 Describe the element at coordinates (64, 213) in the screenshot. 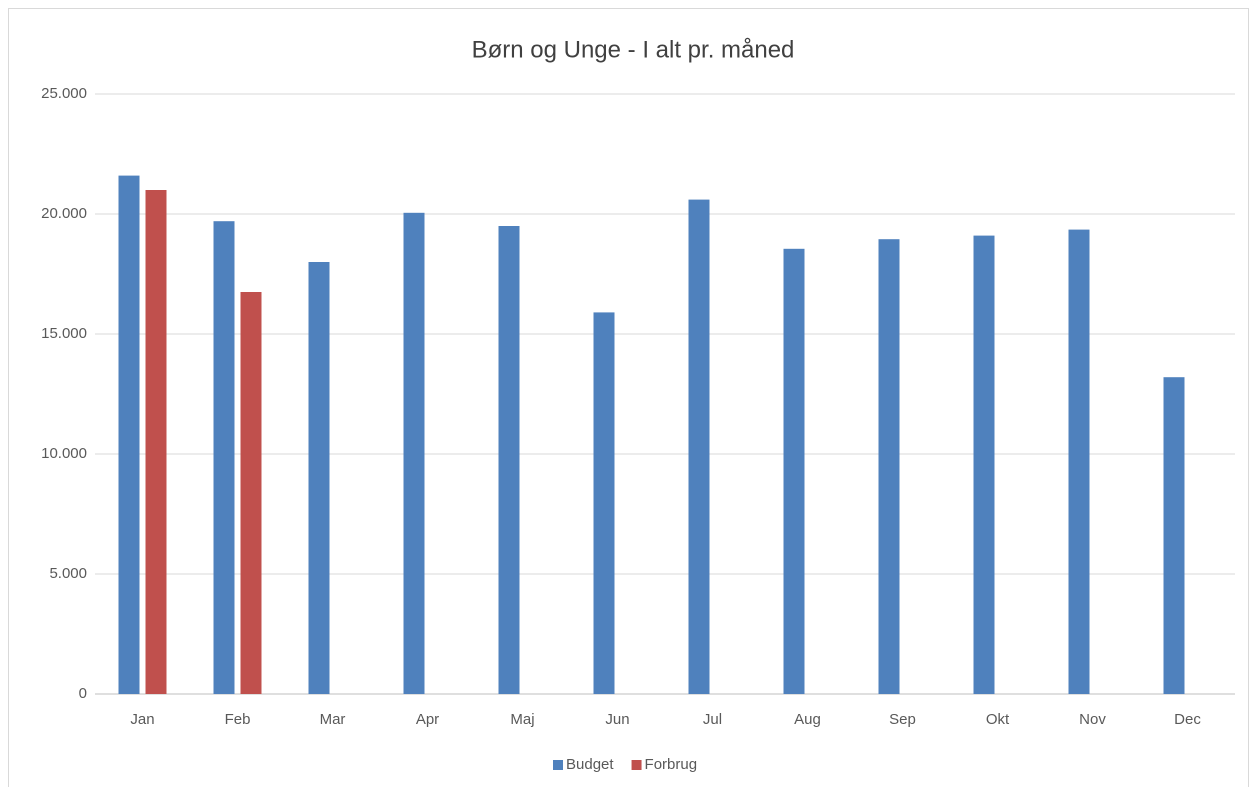

I see `y-tick-label: 20.000` at that location.